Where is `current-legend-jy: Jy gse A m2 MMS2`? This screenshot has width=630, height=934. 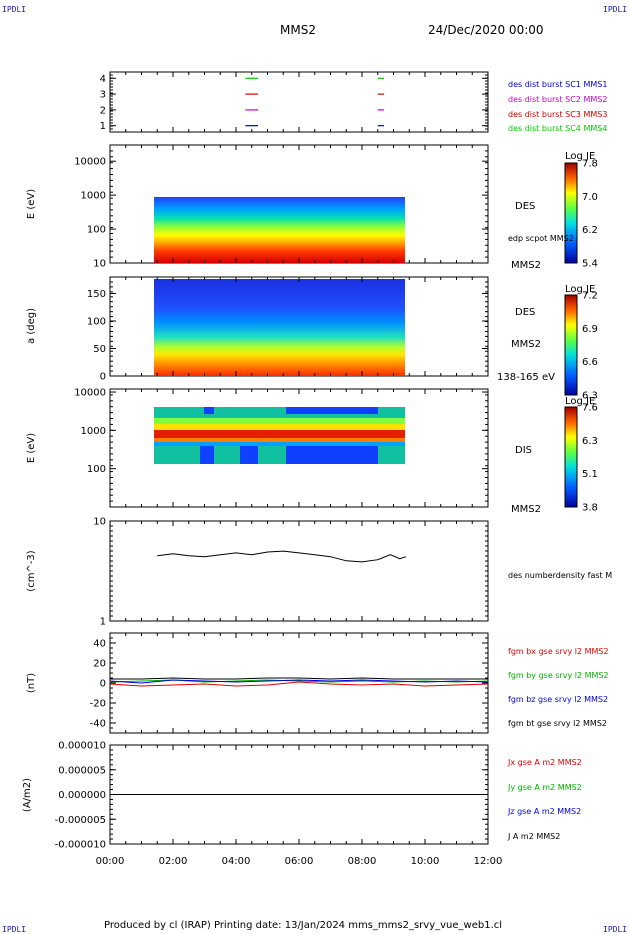
current-legend-jy: Jy gse A m2 MMS2 is located at coordinates (544, 787).